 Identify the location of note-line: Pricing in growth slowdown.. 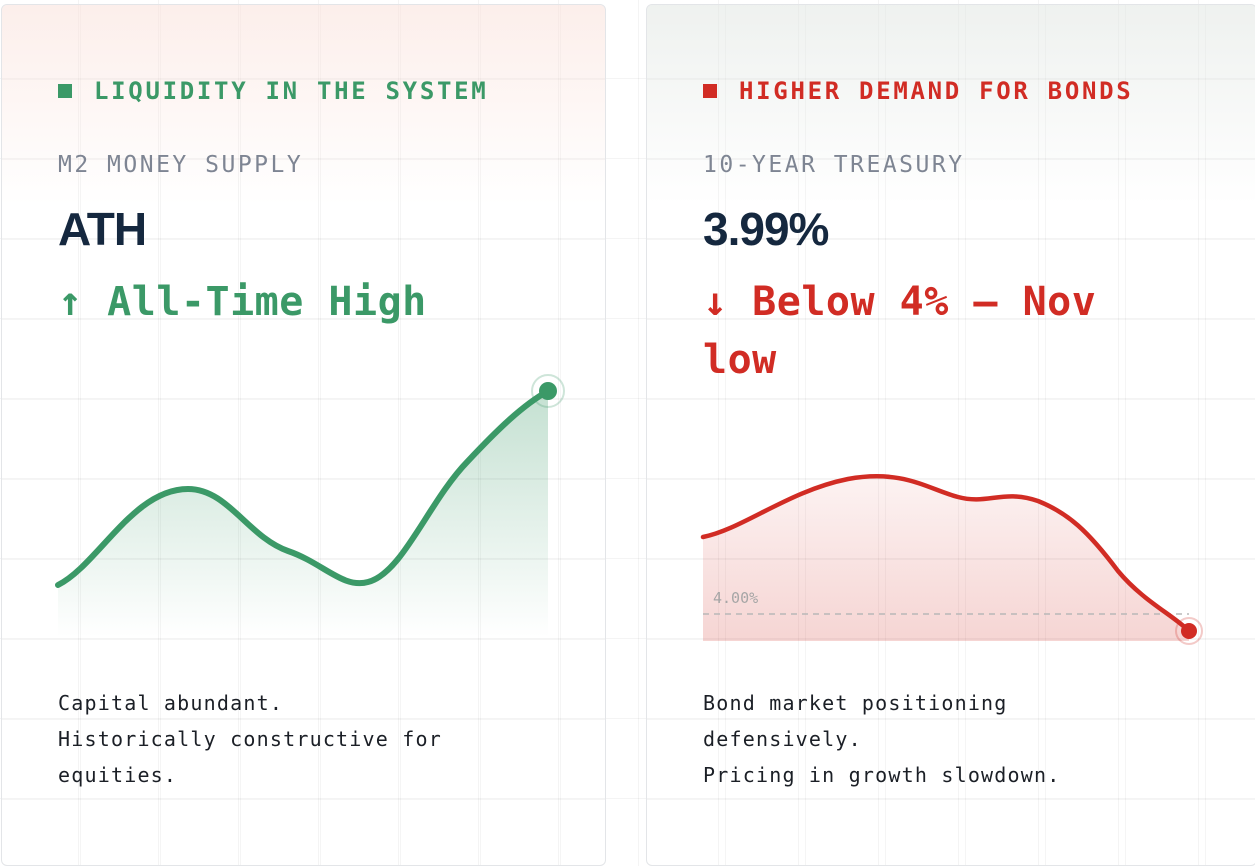
(882, 775).